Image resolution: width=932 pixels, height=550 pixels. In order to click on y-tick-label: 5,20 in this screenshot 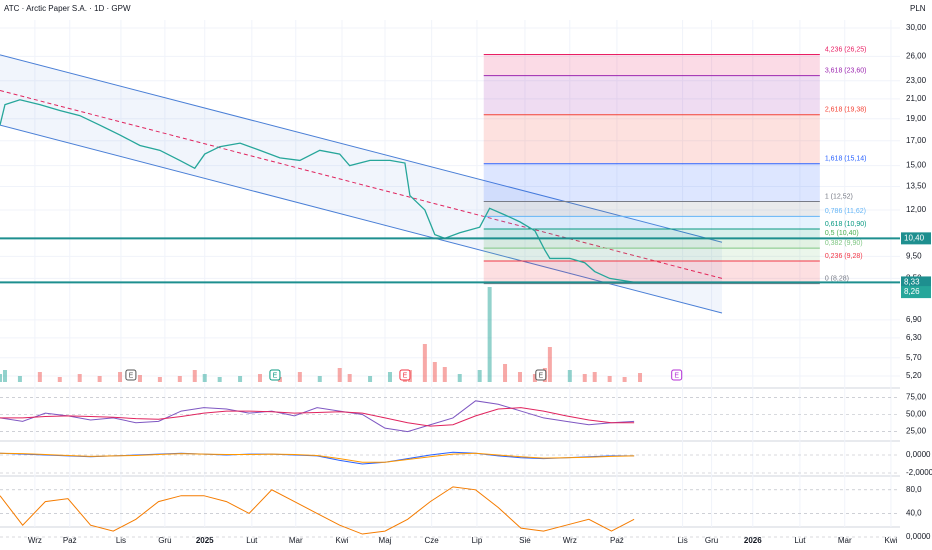, I will do `click(914, 375)`.